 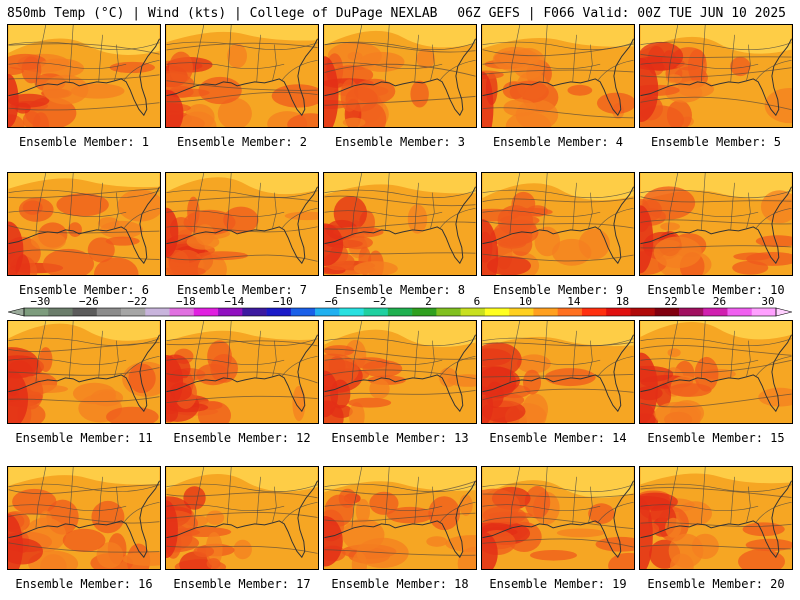 What do you see at coordinates (400, 584) in the screenshot?
I see `ensemble-member-label: Ensemble Member: 18` at bounding box center [400, 584].